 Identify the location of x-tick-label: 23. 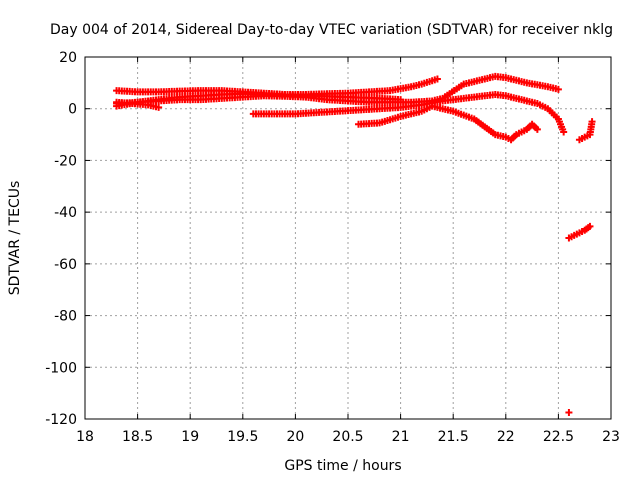
(611, 437).